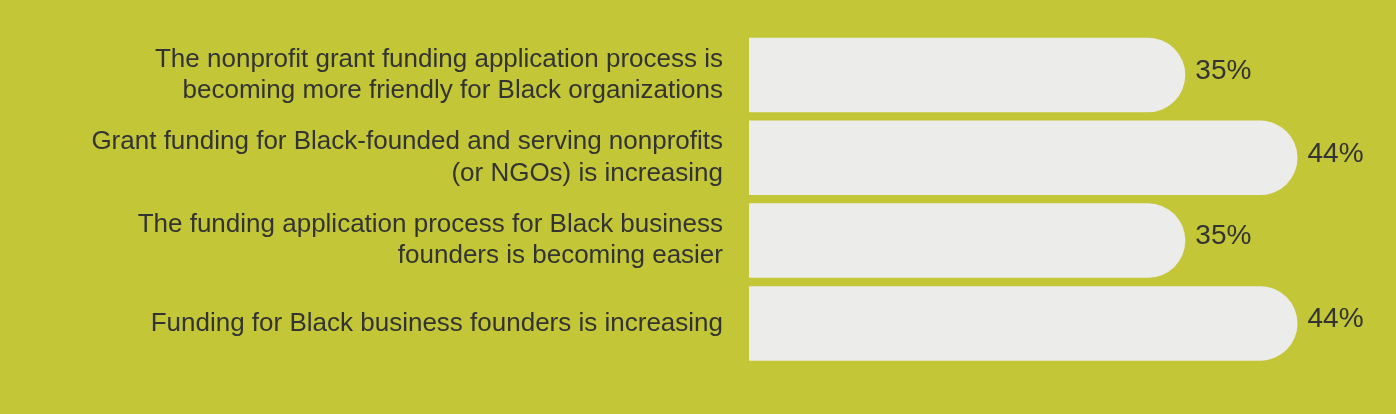 Image resolution: width=1396 pixels, height=414 pixels. Describe the element at coordinates (436, 321) in the screenshot. I see `y-tick-label: Funding for Black business founders is increasing` at that location.